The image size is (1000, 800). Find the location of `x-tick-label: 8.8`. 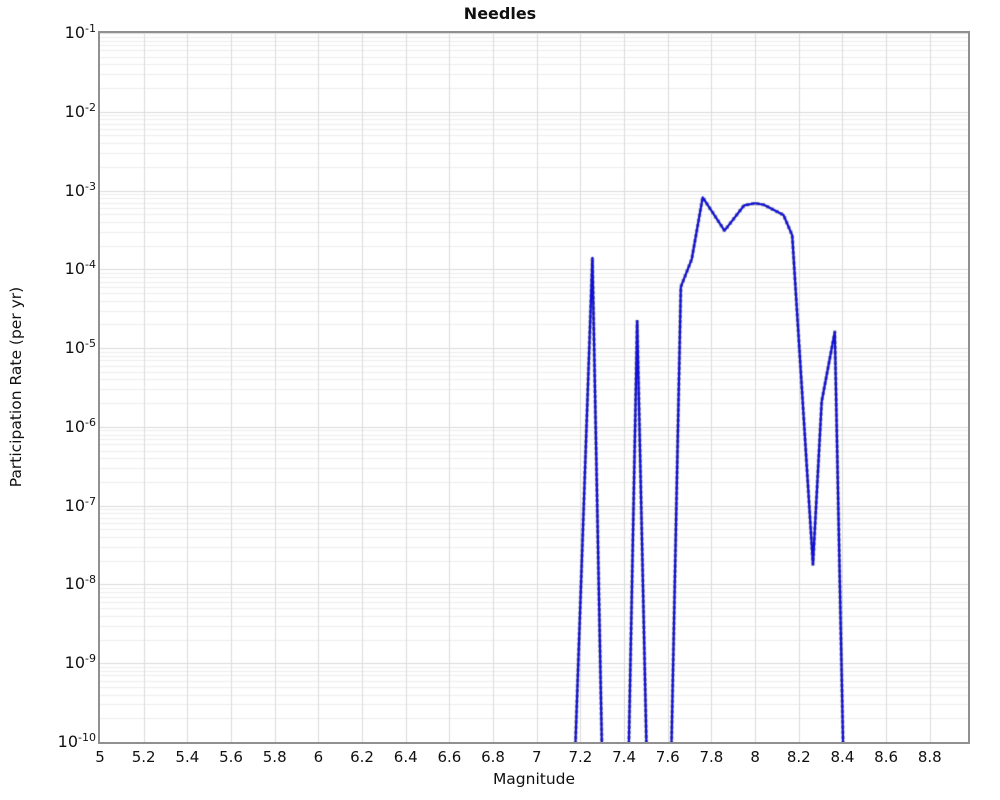

x-tick-label: 8.8 is located at coordinates (929, 757).